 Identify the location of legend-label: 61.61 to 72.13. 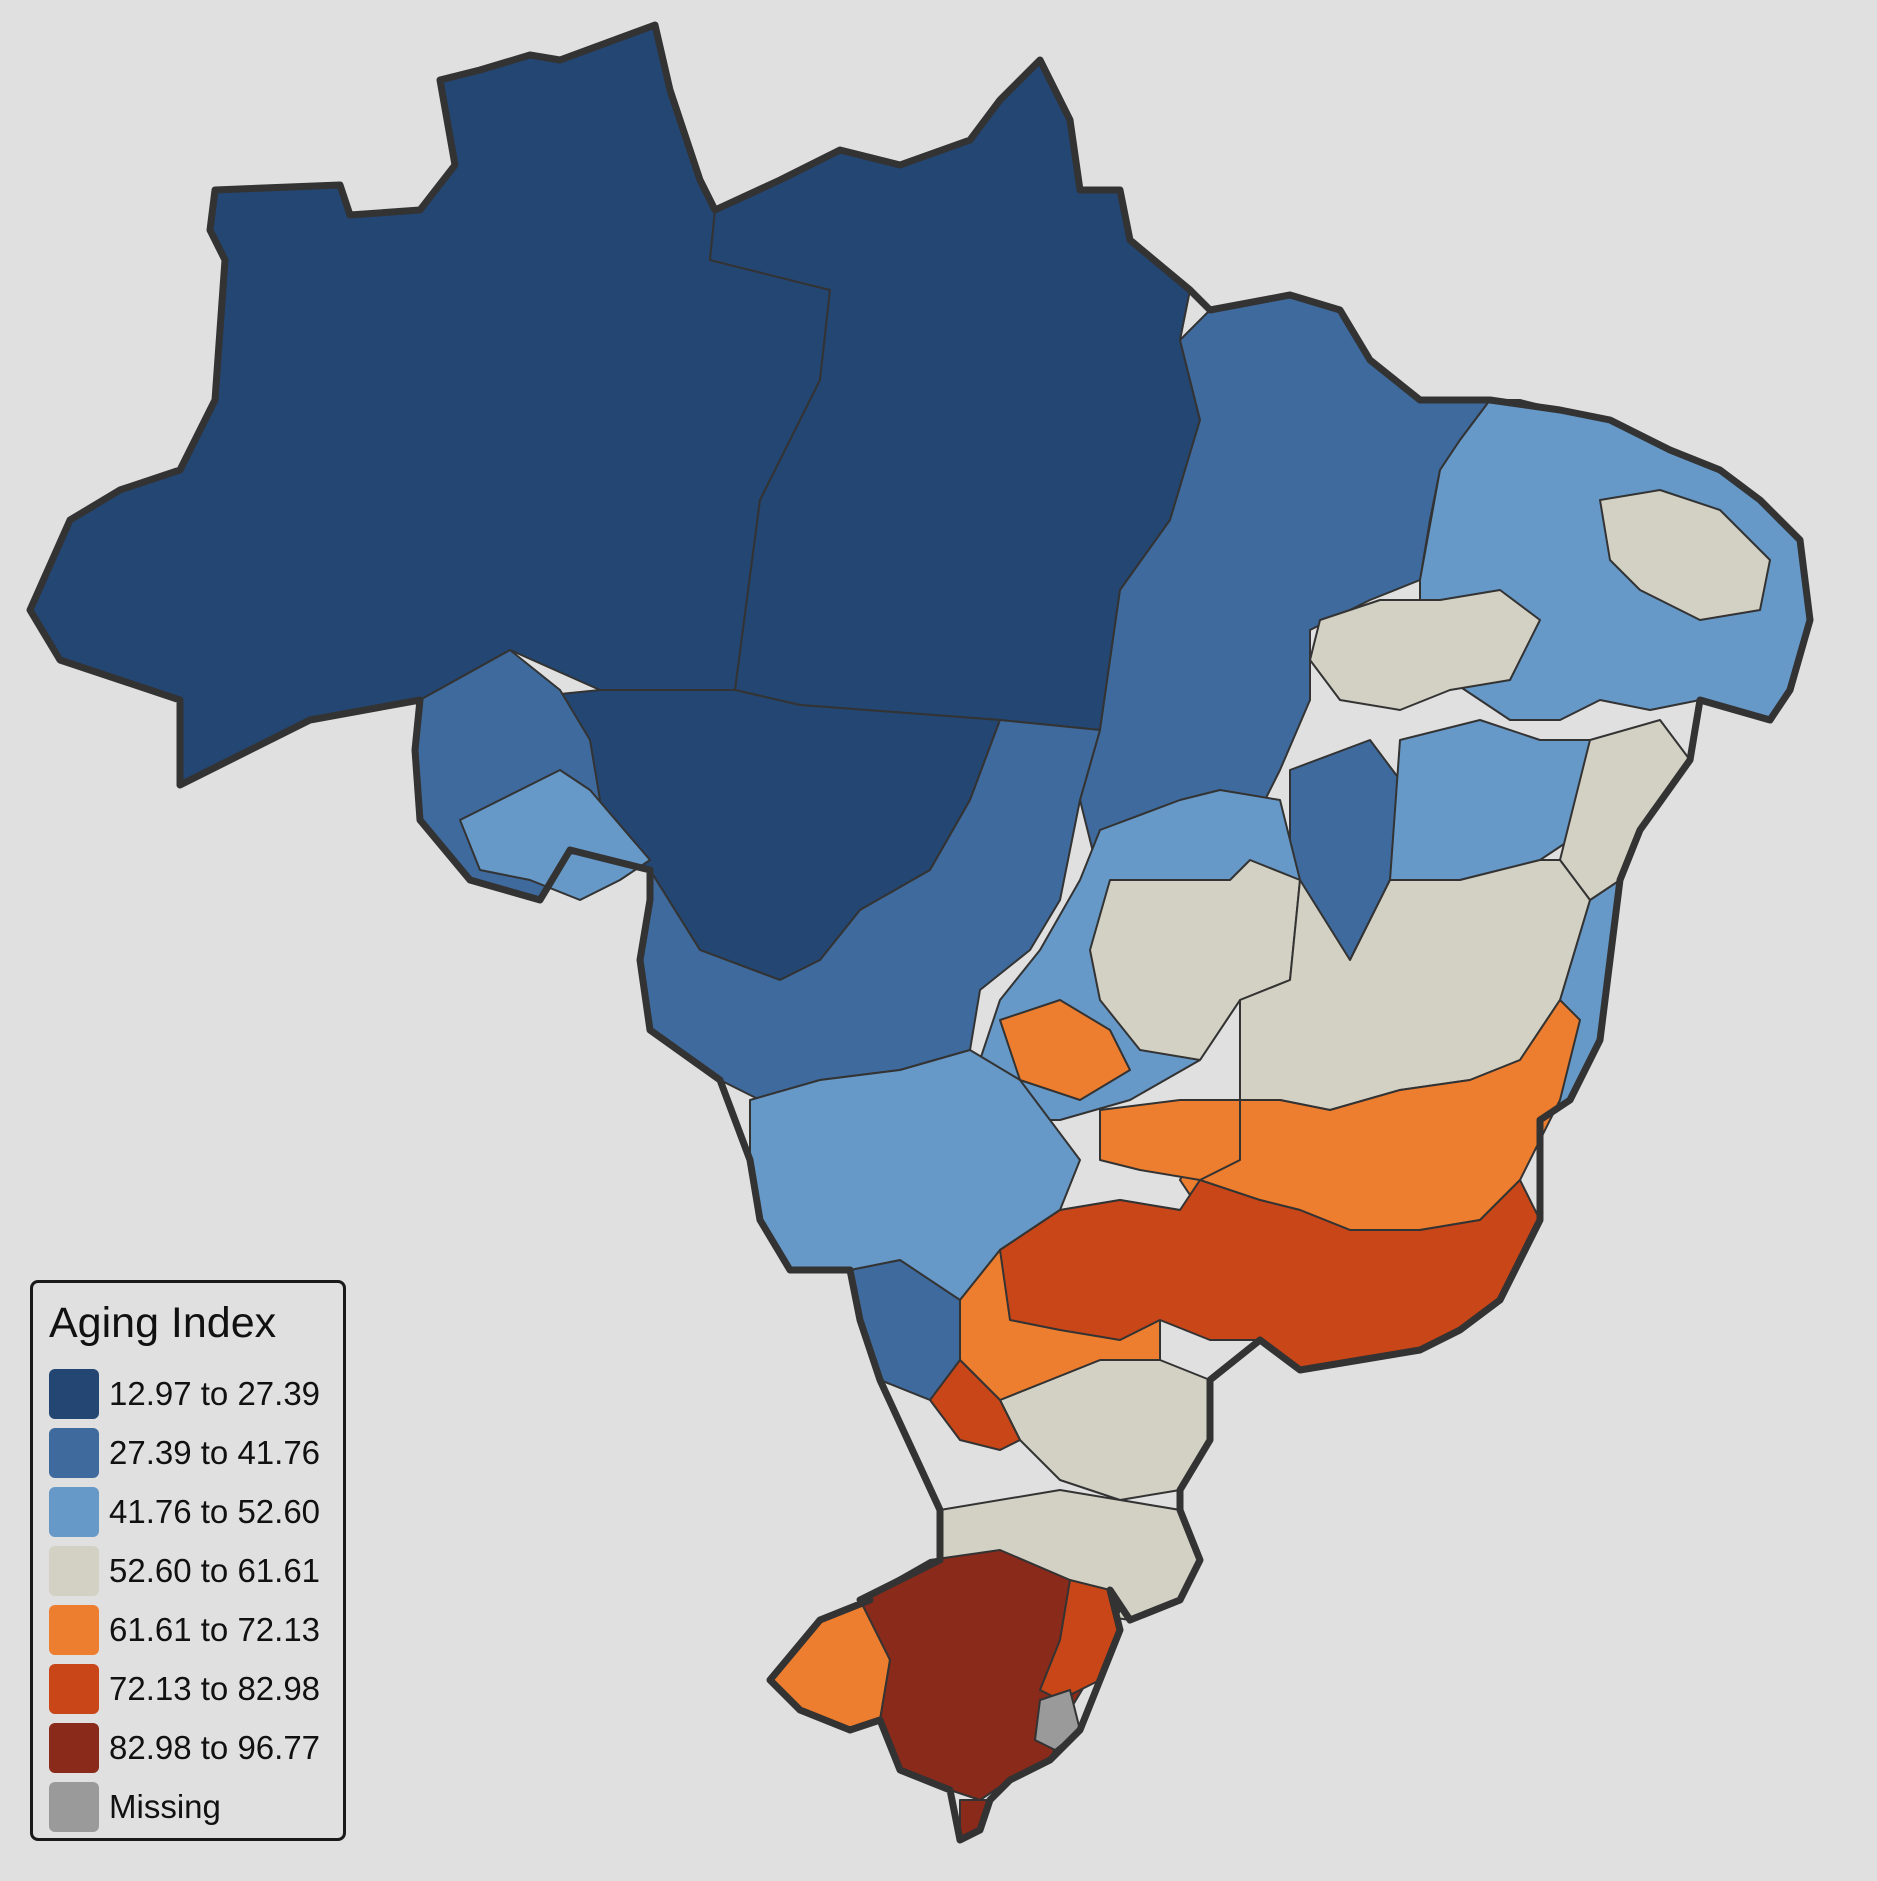
(215, 1629).